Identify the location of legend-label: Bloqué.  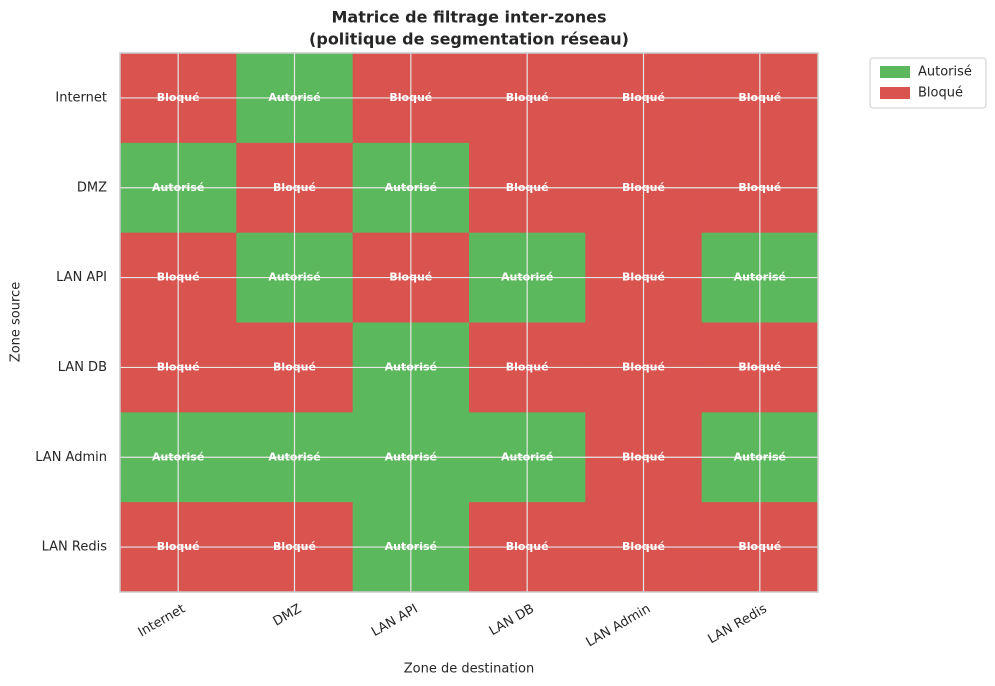
(940, 93).